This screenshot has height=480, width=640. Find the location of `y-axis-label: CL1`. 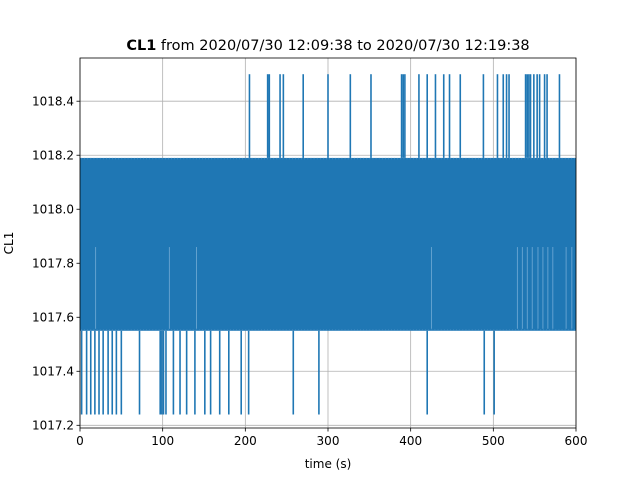

y-axis-label: CL1 is located at coordinates (9, 243).